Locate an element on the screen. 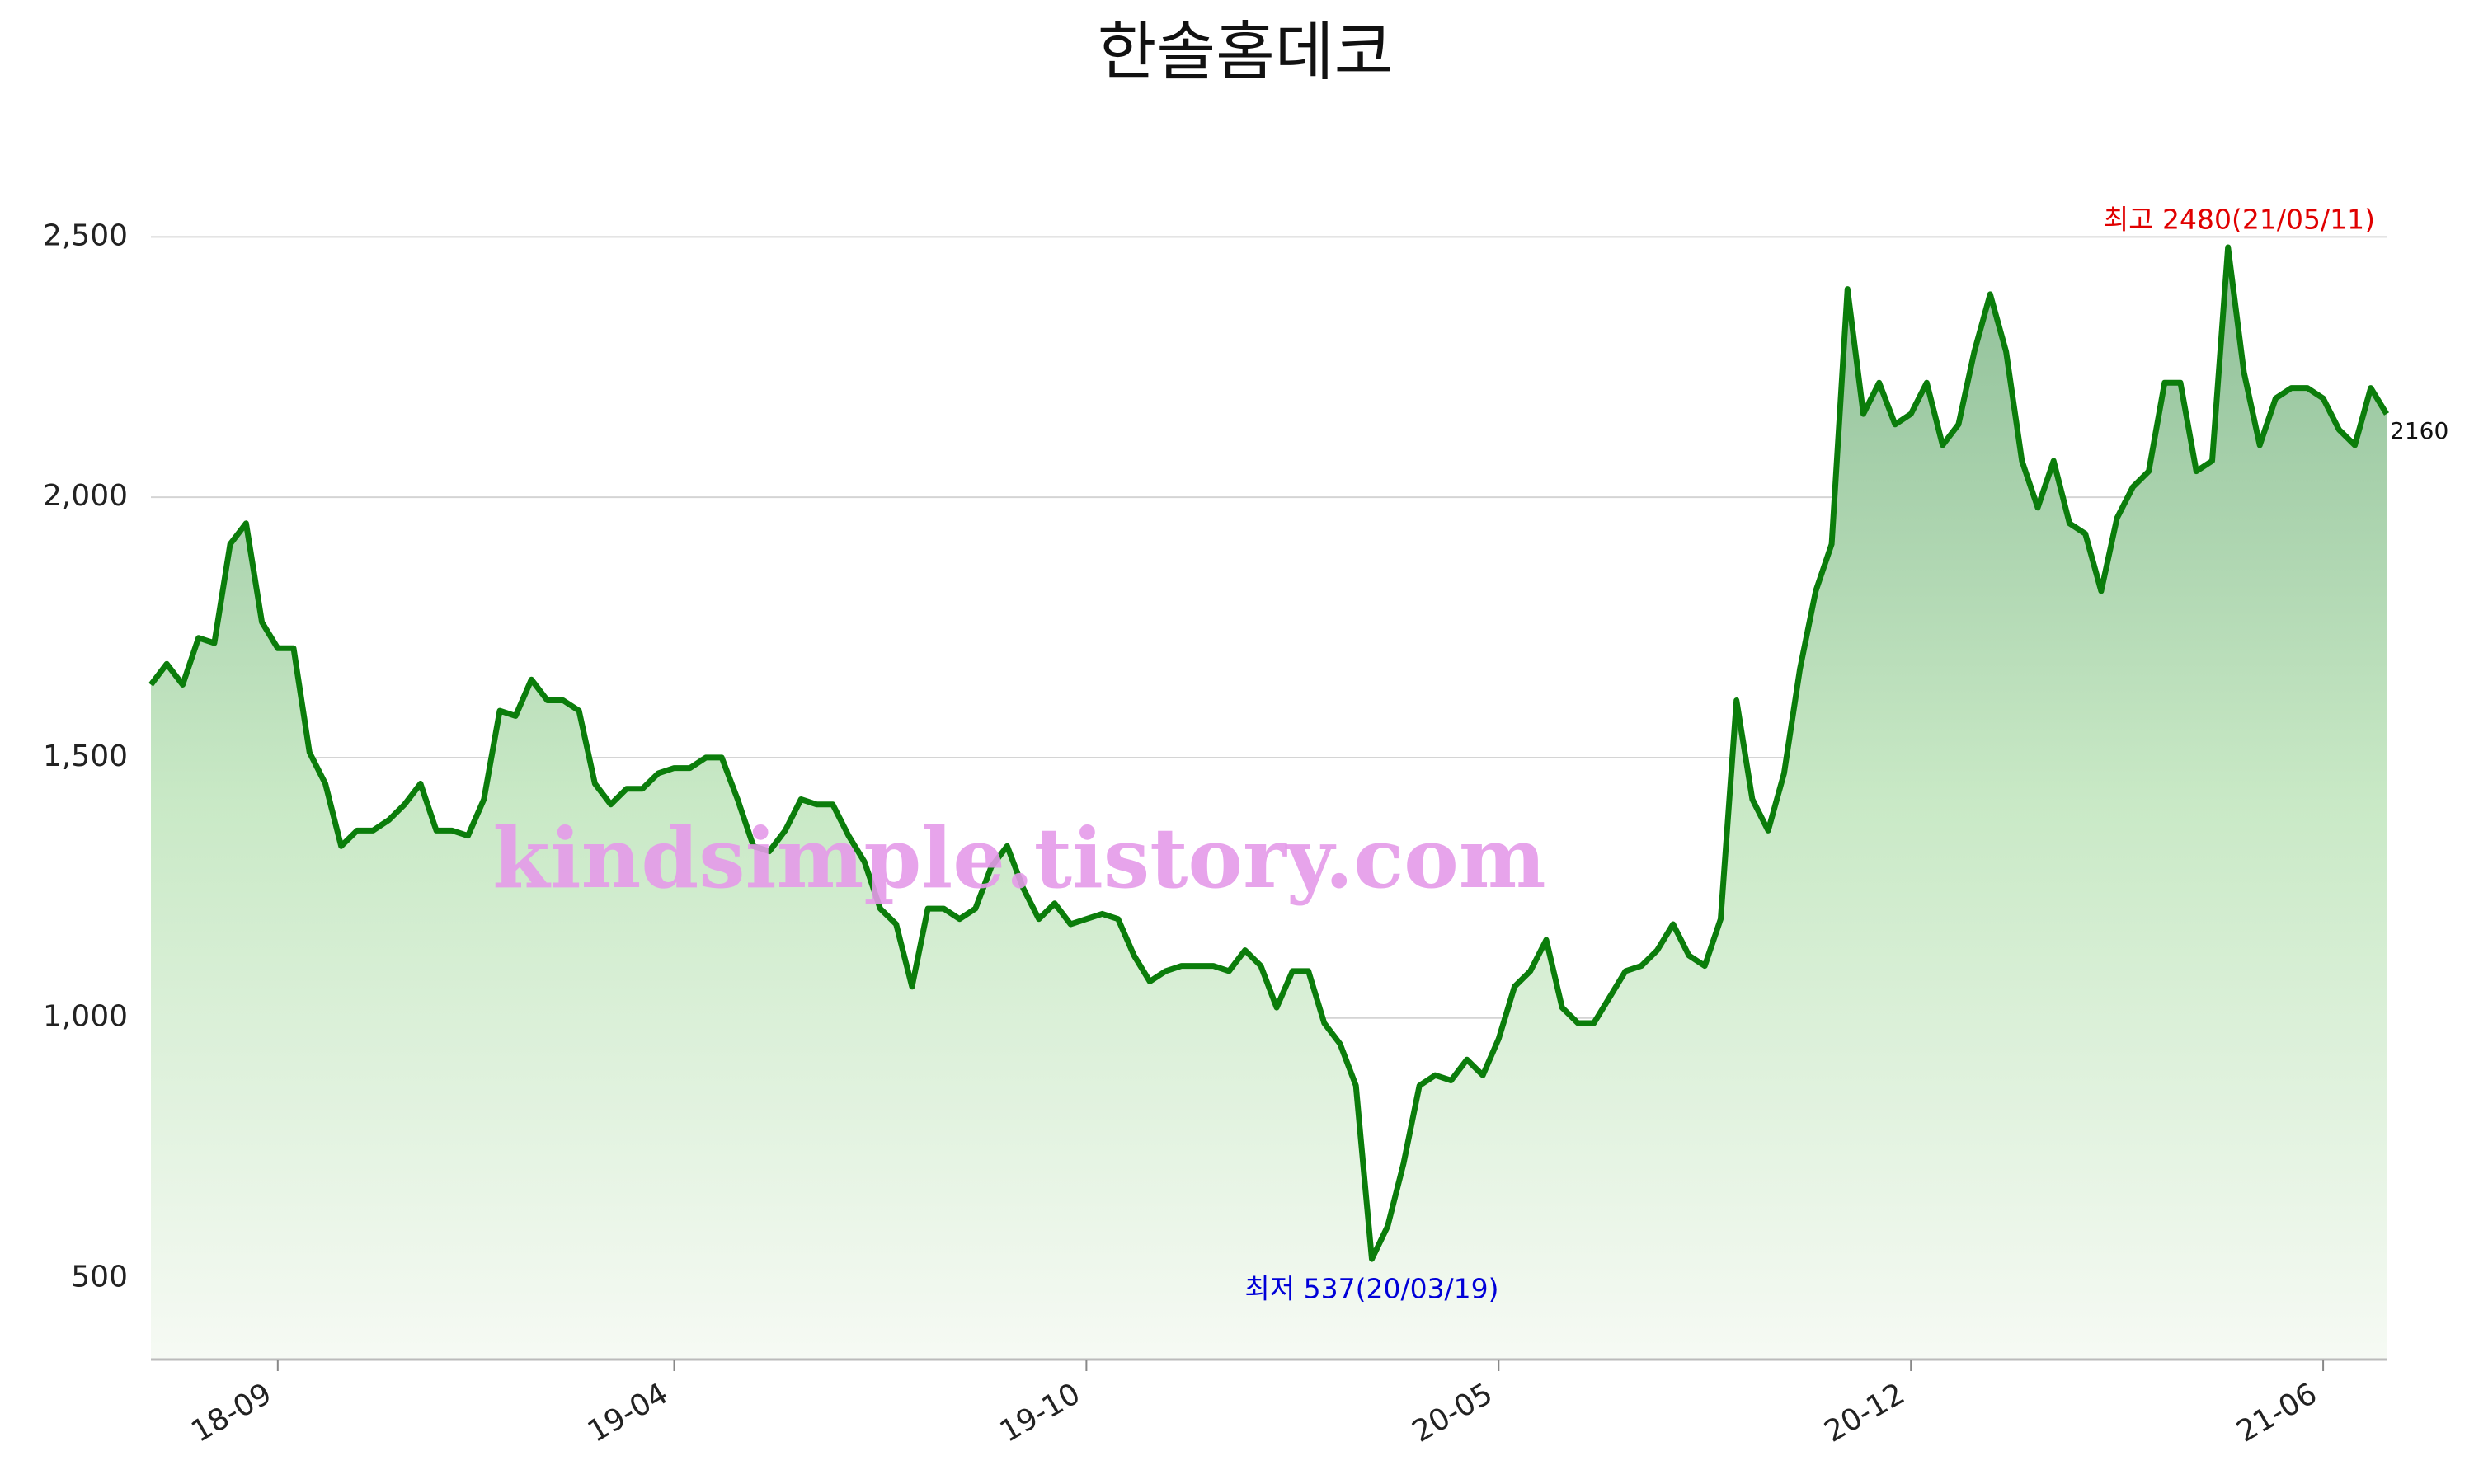 The image size is (2474, 1484). max-annotation: 최고 2480(21/05/11) is located at coordinates (2239, 220).